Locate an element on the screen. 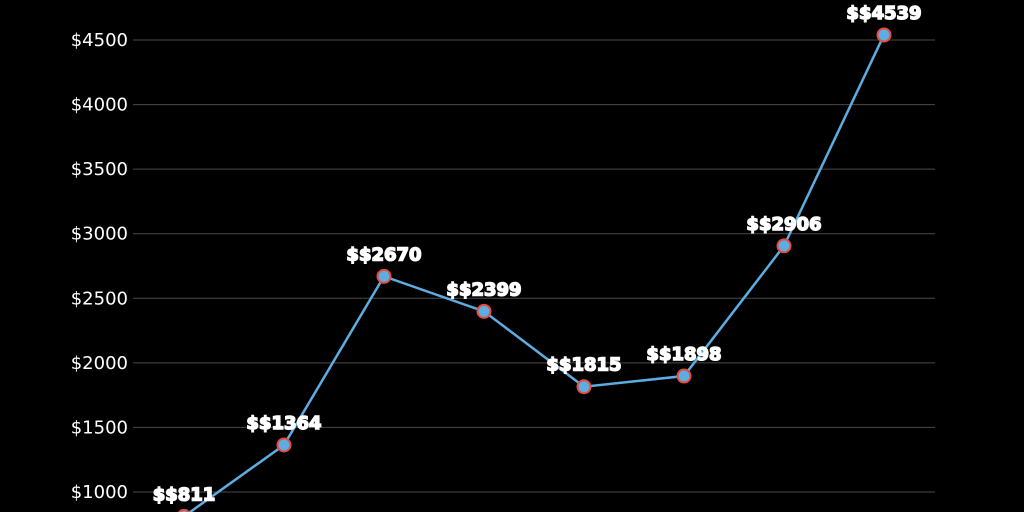 This screenshot has height=512, width=1024. y-tick-label: $2500 is located at coordinates (99, 298).